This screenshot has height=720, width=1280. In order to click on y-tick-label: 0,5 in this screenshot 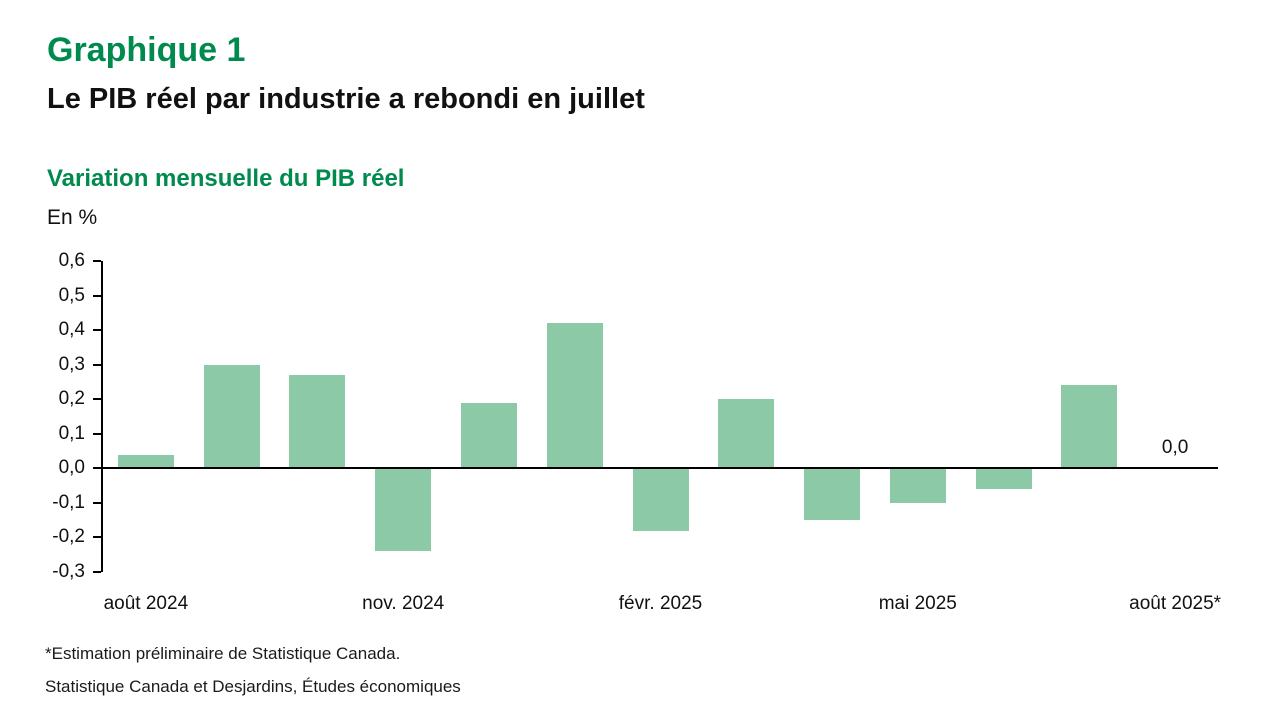, I will do `click(71, 295)`.